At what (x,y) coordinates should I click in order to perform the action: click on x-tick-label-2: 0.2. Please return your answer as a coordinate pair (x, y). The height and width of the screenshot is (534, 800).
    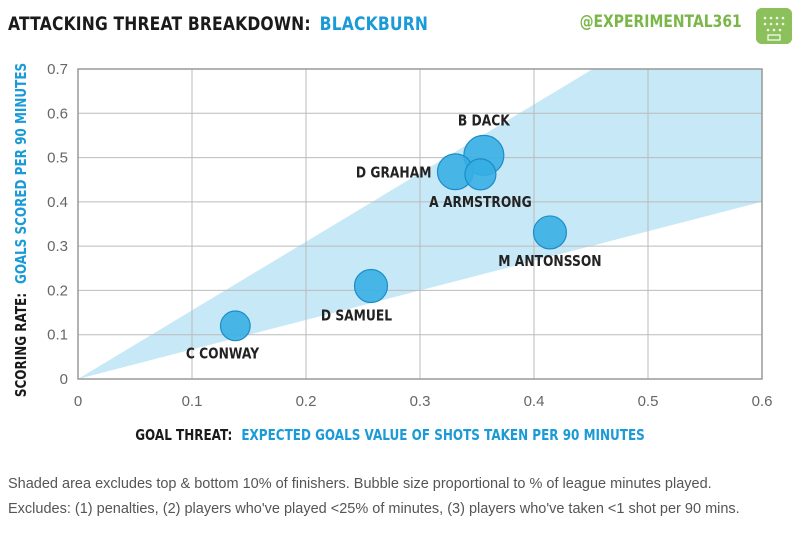
    Looking at the image, I should click on (306, 401).